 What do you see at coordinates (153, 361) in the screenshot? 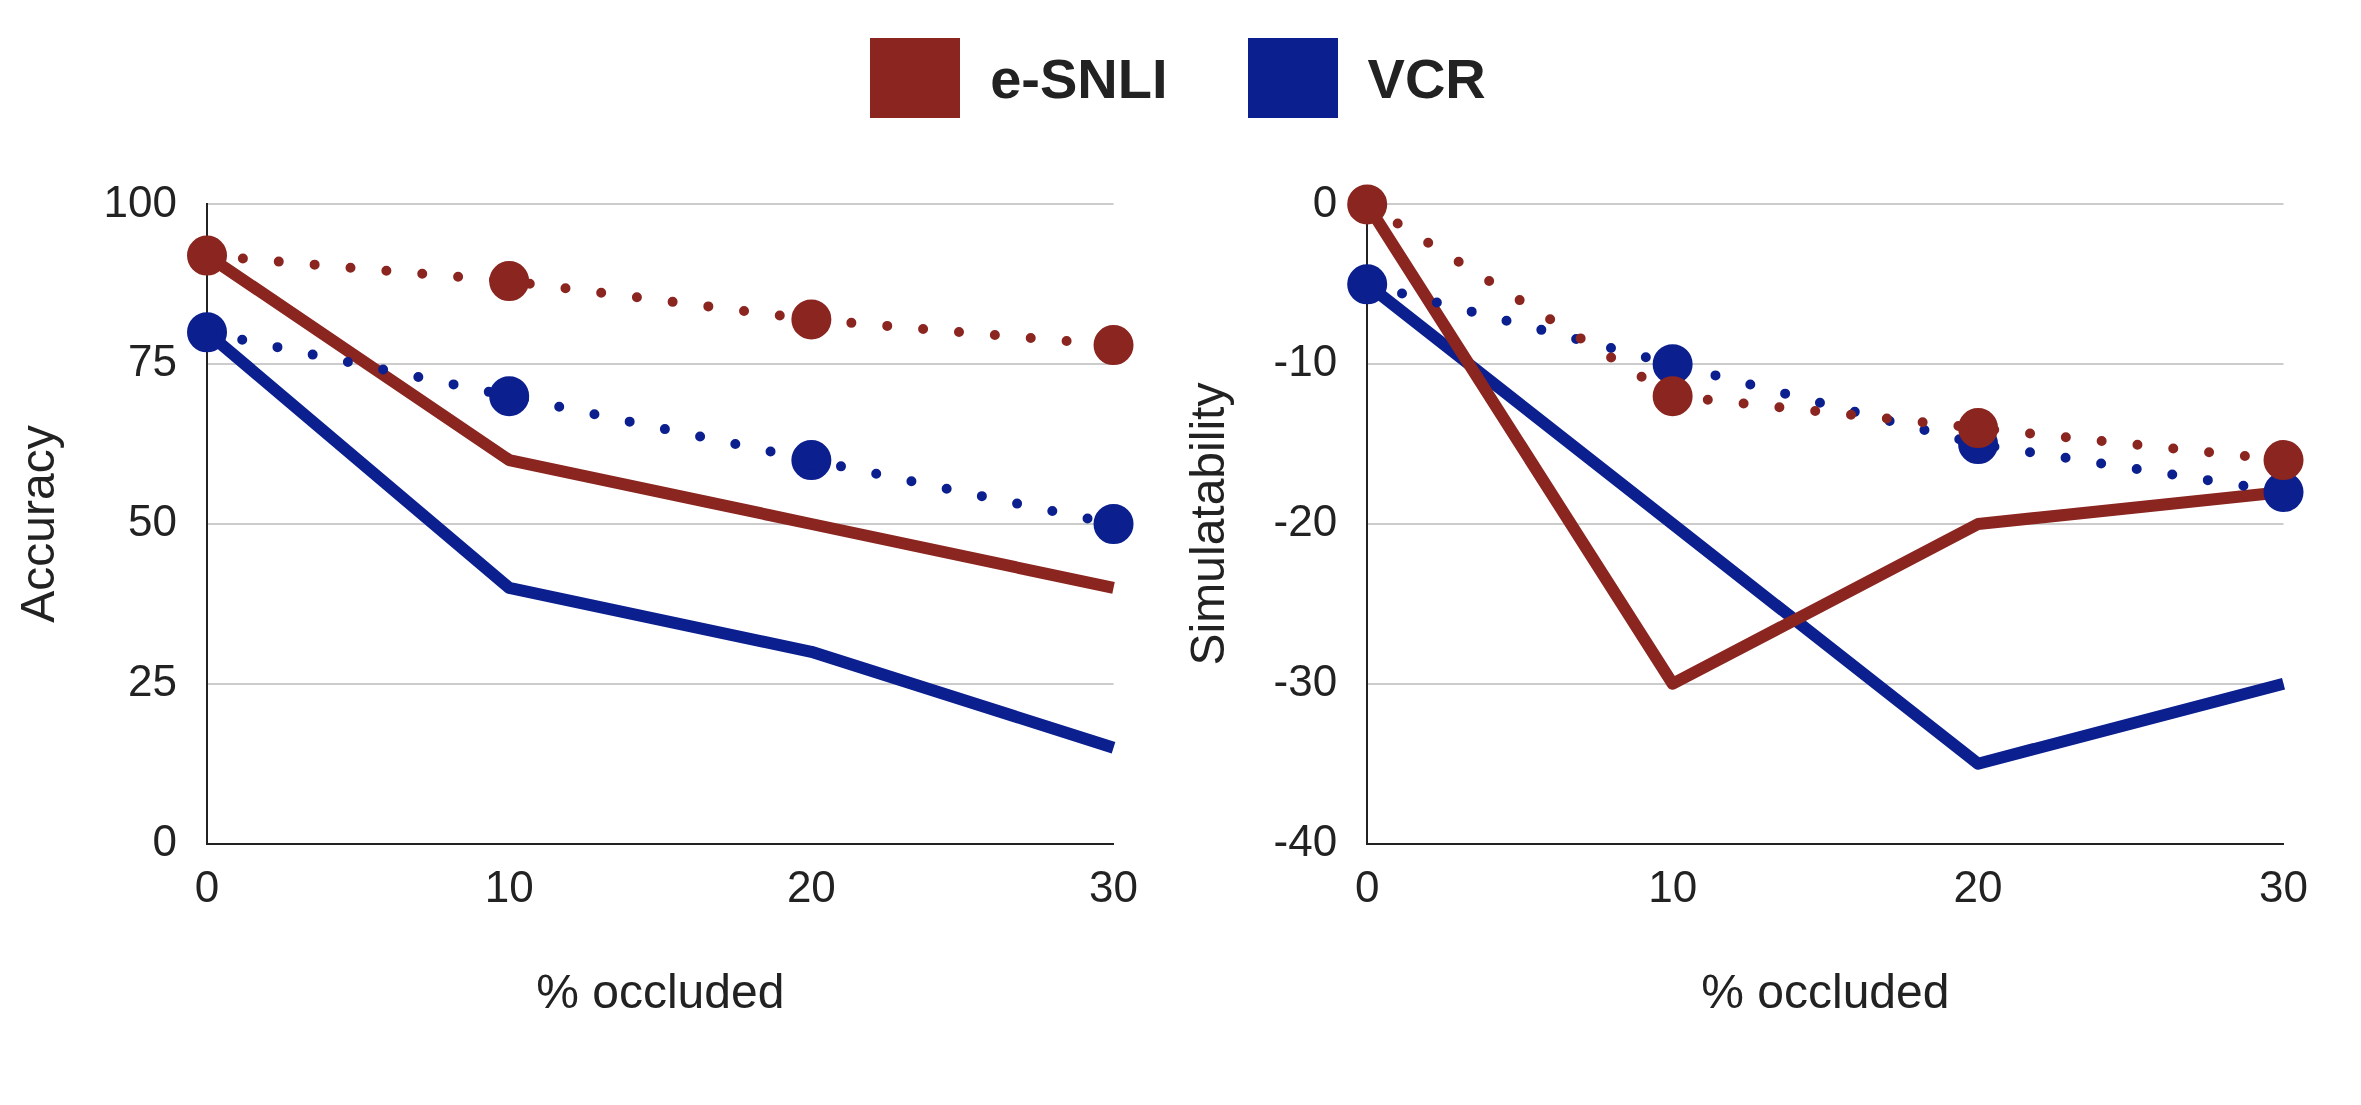
I see `y-tick-label: 75` at bounding box center [153, 361].